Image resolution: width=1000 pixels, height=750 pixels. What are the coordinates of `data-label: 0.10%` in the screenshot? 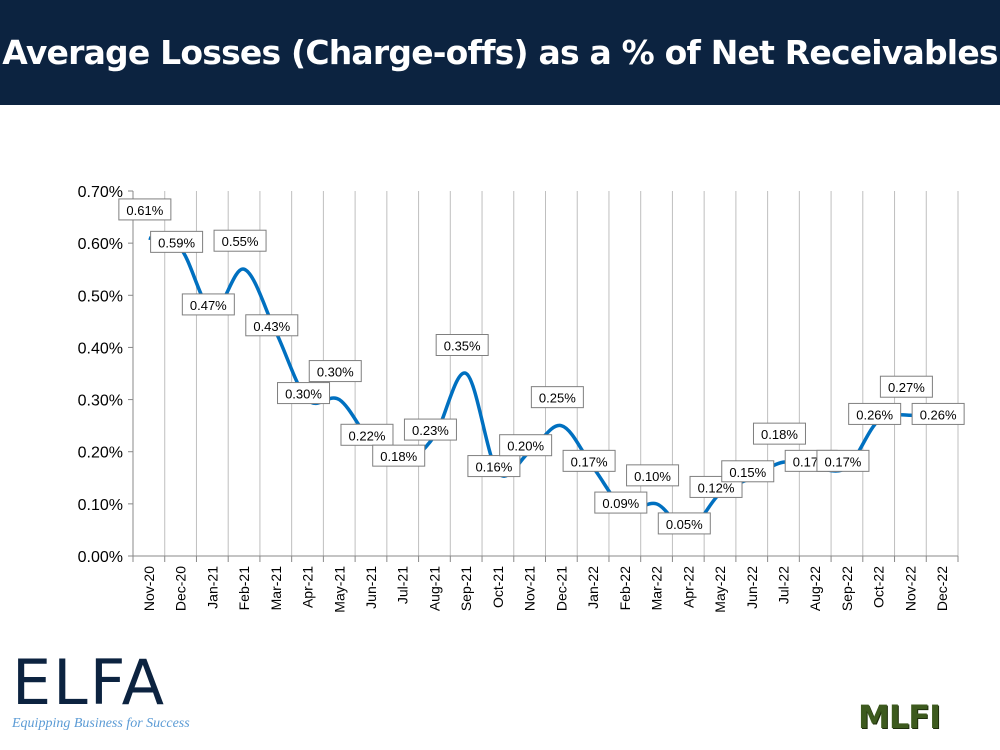 It's located at (652, 476).